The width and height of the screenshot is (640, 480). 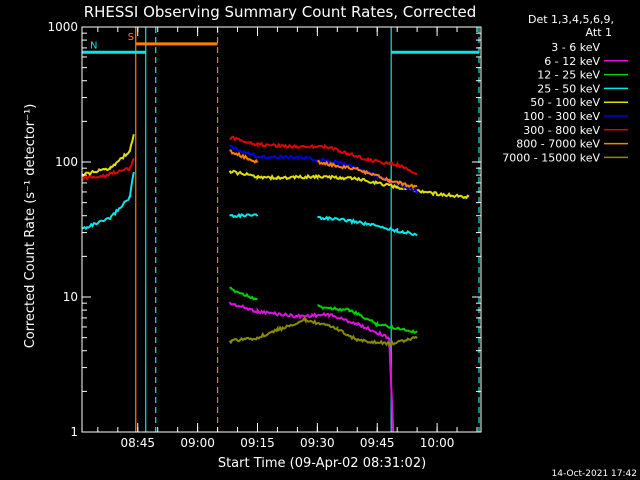 What do you see at coordinates (93, 45) in the screenshot?
I see `state-bar-label-1: N` at bounding box center [93, 45].